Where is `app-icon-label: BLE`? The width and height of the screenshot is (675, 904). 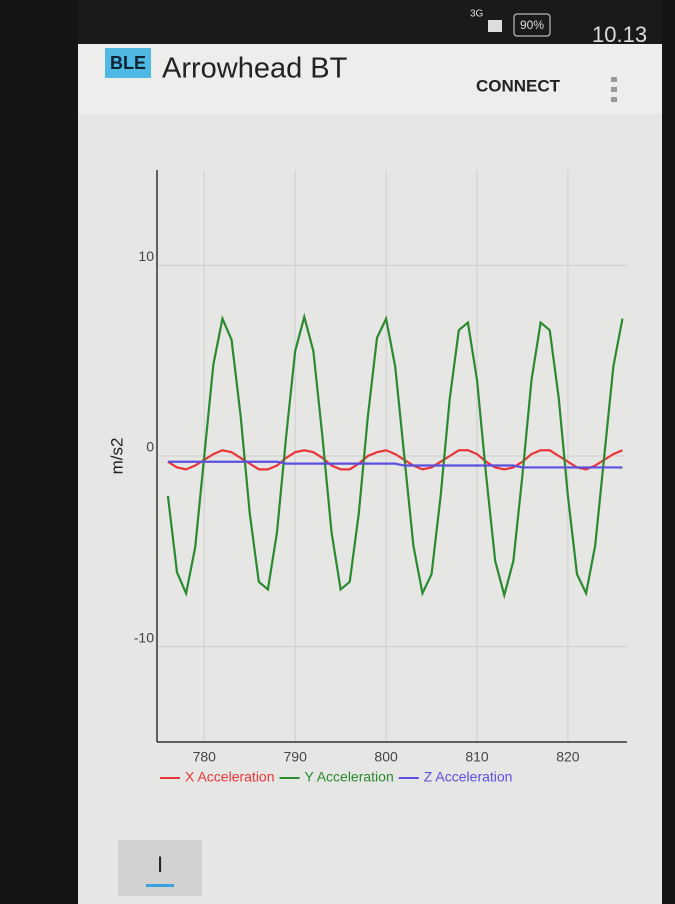
app-icon-label: BLE is located at coordinates (128, 63).